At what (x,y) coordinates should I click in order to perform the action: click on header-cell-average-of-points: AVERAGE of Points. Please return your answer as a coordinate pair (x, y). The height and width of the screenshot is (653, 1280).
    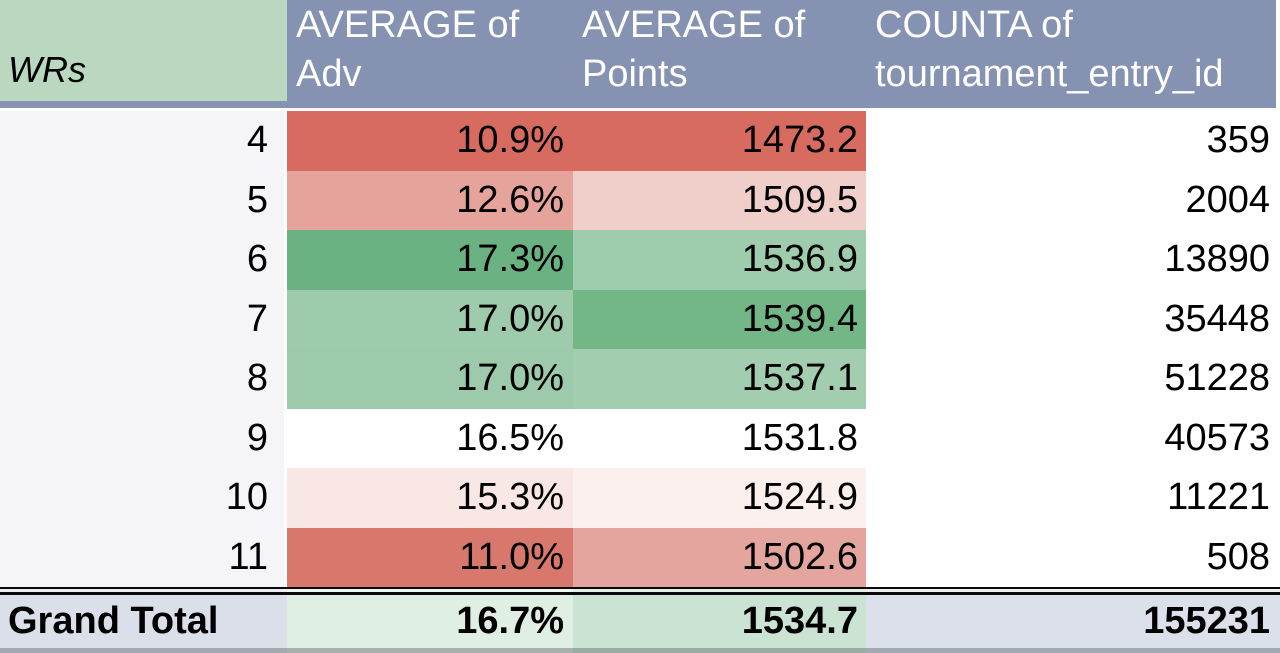
    Looking at the image, I should click on (719, 50).